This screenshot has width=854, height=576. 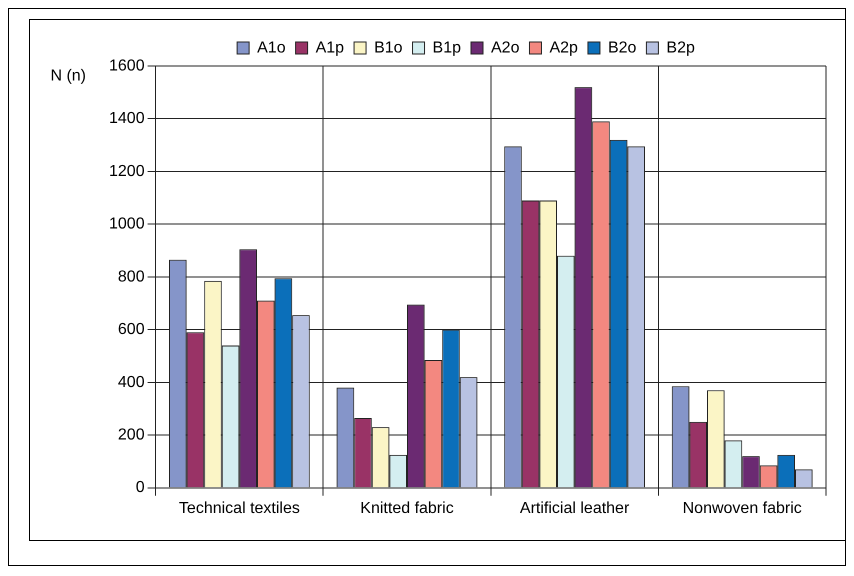 I want to click on legend-label: A1p, so click(x=330, y=47).